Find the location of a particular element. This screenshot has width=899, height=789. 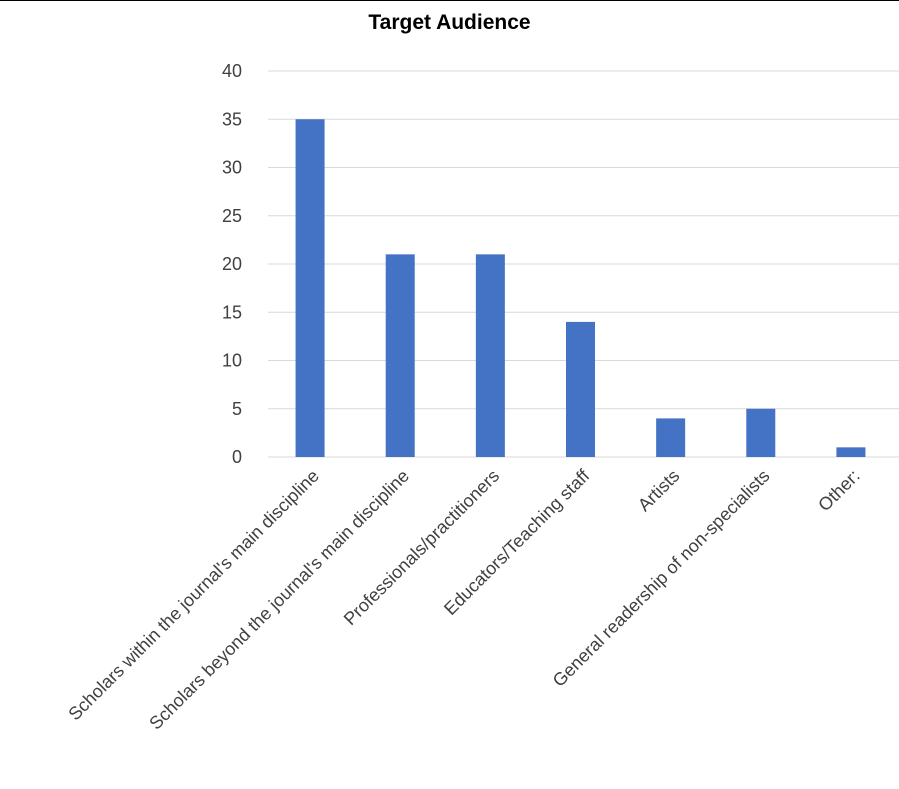

chart-title: Target Audience is located at coordinates (449, 22).